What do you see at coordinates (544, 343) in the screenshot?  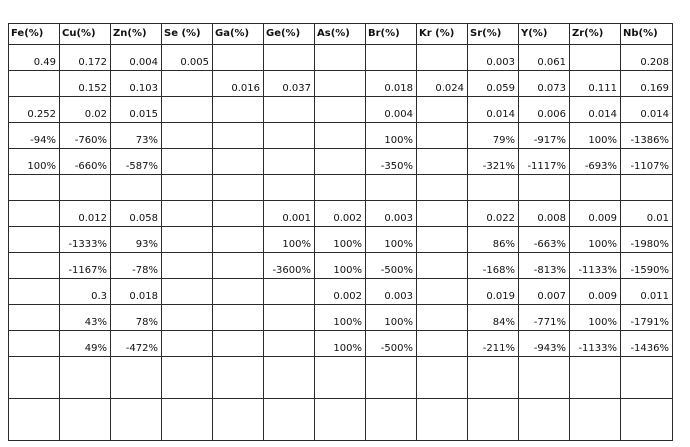 I see `table-cell: -943%` at bounding box center [544, 343].